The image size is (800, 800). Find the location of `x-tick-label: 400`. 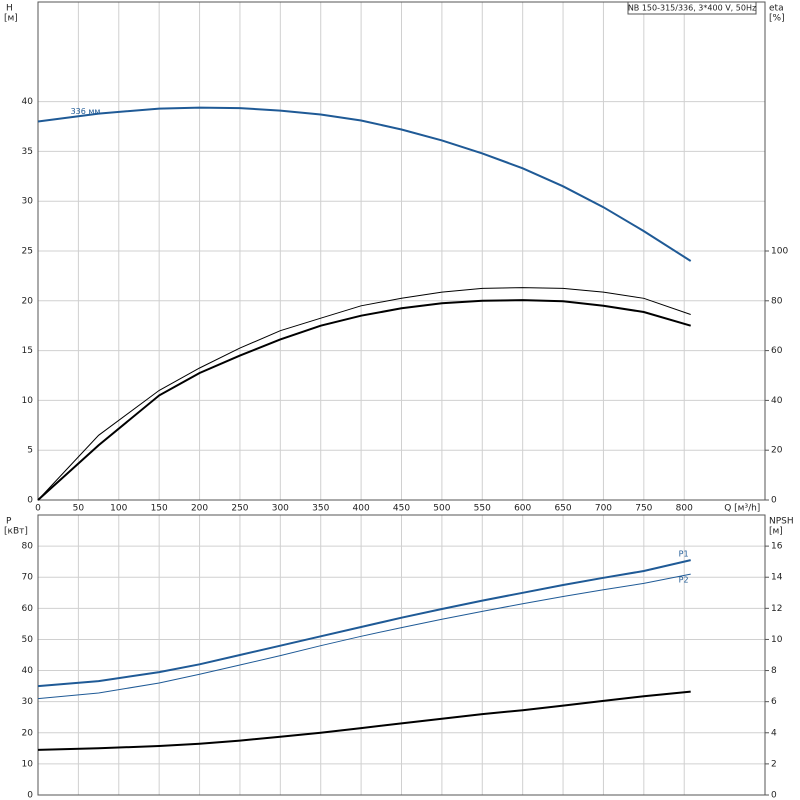

x-tick-label: 400 is located at coordinates (361, 509).